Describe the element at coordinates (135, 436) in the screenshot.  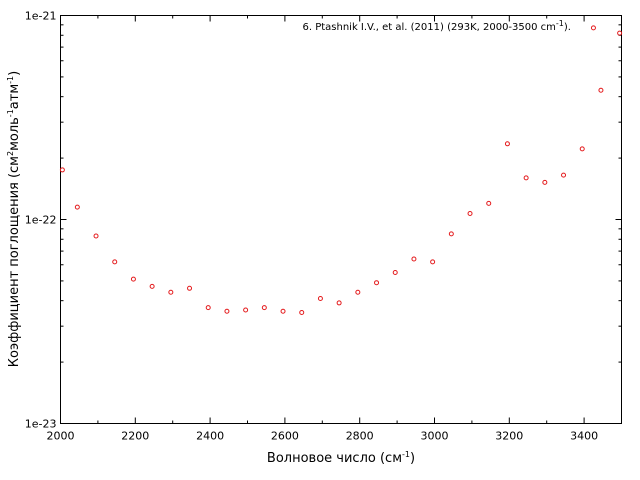
I see `x-tick-label: 2200` at that location.